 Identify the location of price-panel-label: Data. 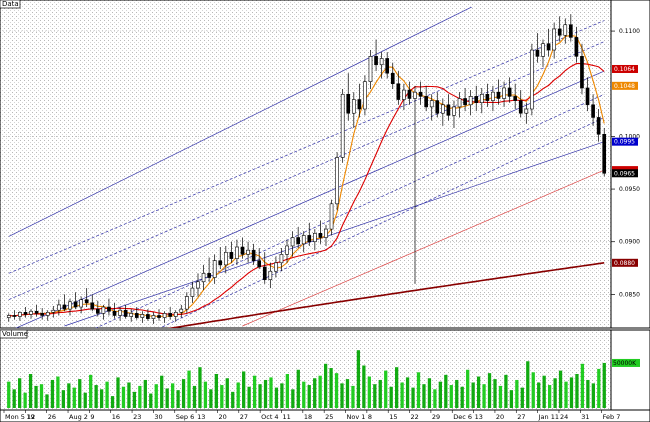
(10, 4).